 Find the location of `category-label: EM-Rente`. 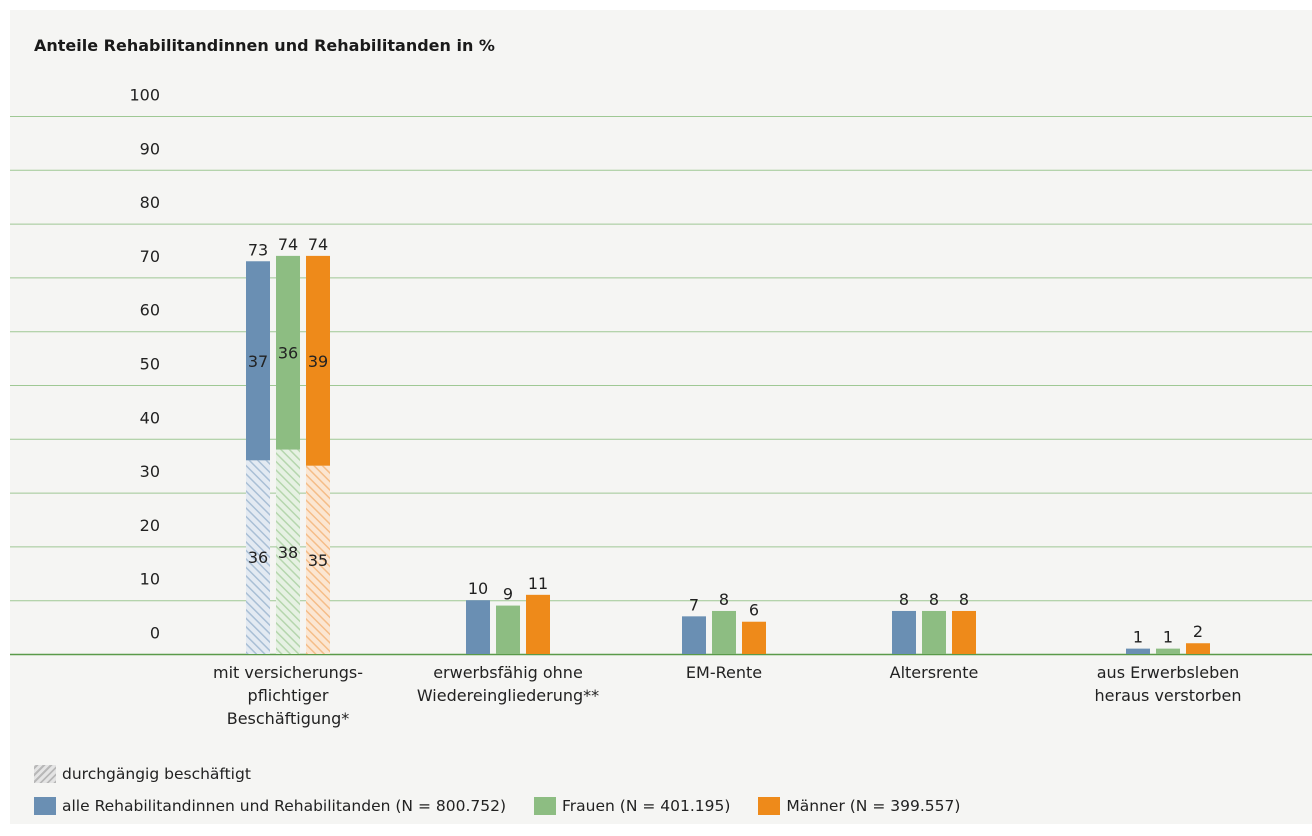

category-label: EM-Rente is located at coordinates (724, 672).